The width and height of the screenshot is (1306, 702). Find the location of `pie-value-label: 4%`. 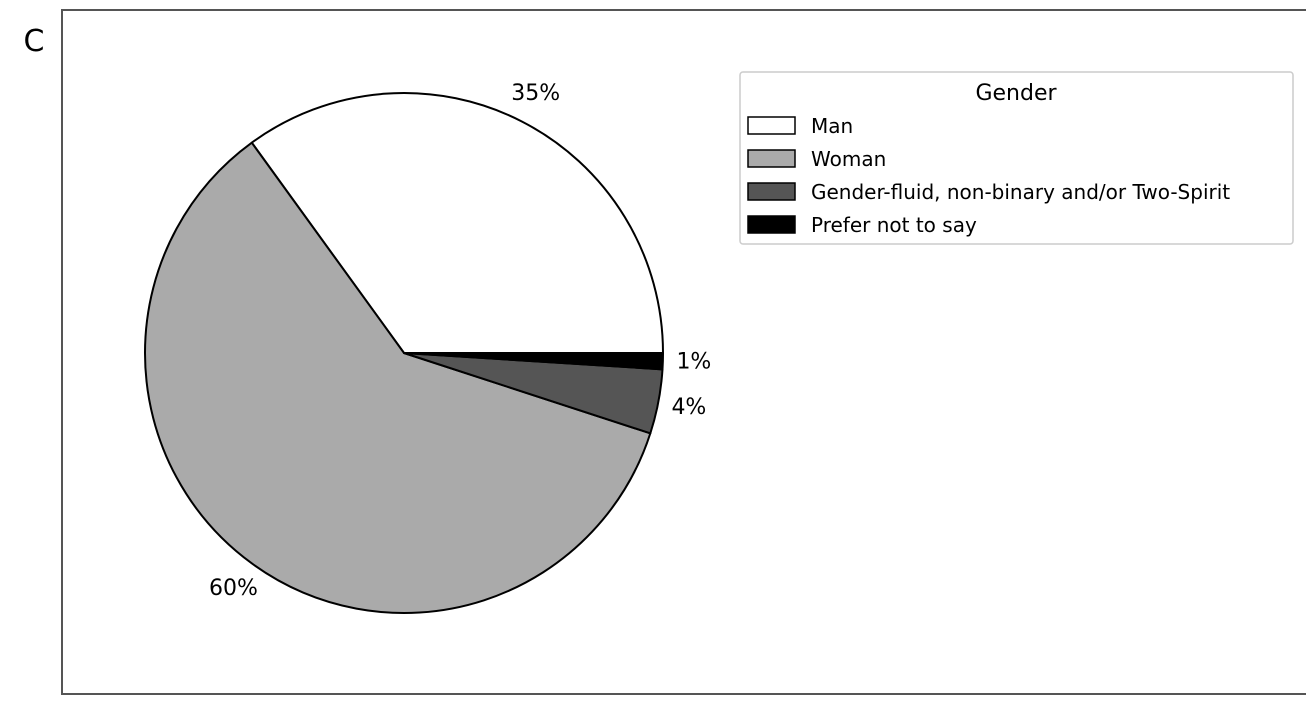

pie-value-label: 4% is located at coordinates (688, 407).